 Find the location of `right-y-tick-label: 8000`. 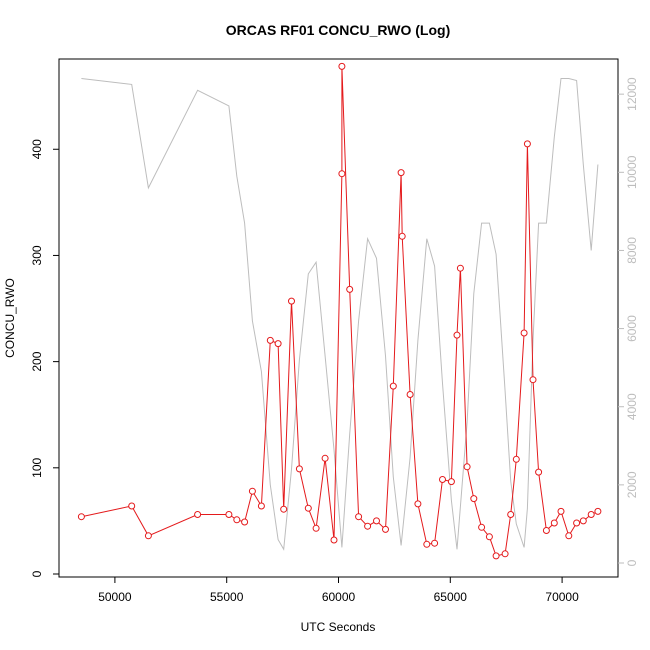

right-y-tick-label: 8000 is located at coordinates (632, 250).